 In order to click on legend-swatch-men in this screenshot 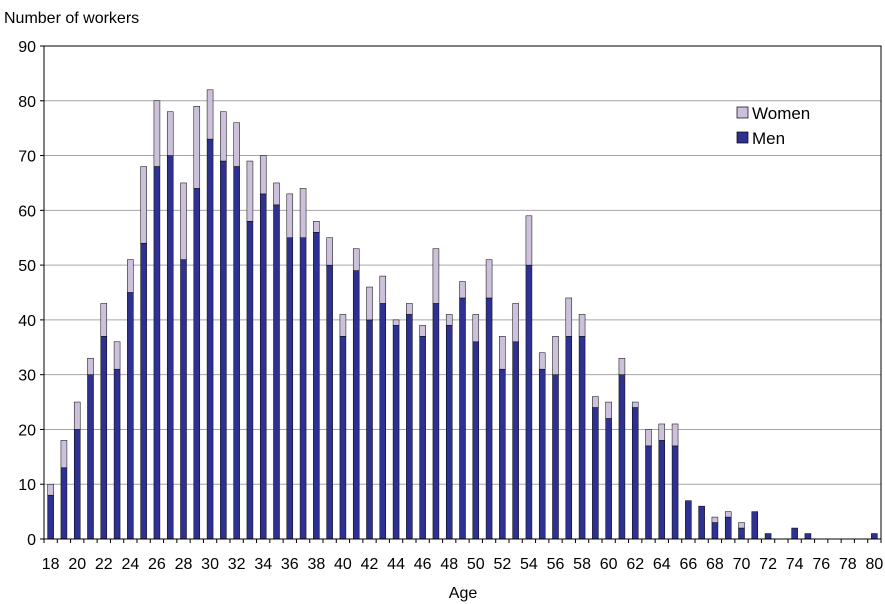, I will do `click(742, 137)`.